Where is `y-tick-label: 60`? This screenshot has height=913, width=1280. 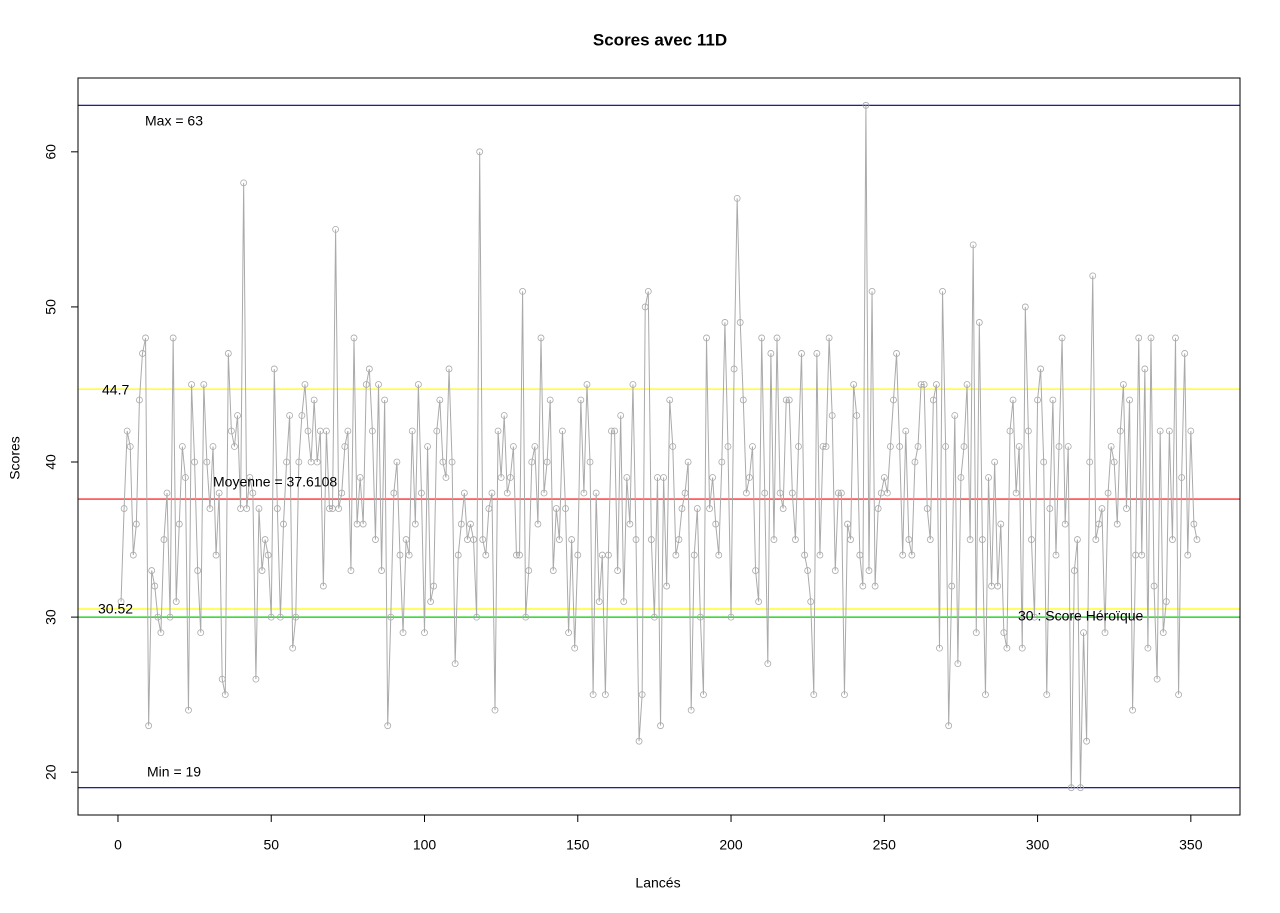
y-tick-label: 60 is located at coordinates (51, 152).